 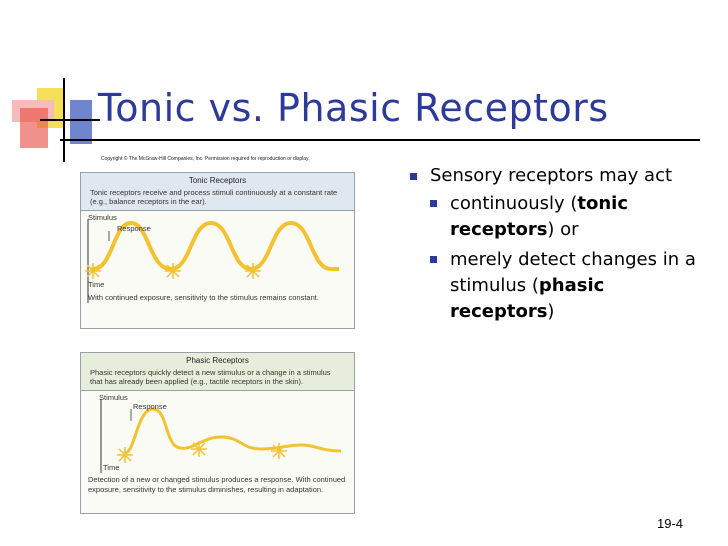 I want to click on slide-number: 19-4, so click(x=670, y=523).